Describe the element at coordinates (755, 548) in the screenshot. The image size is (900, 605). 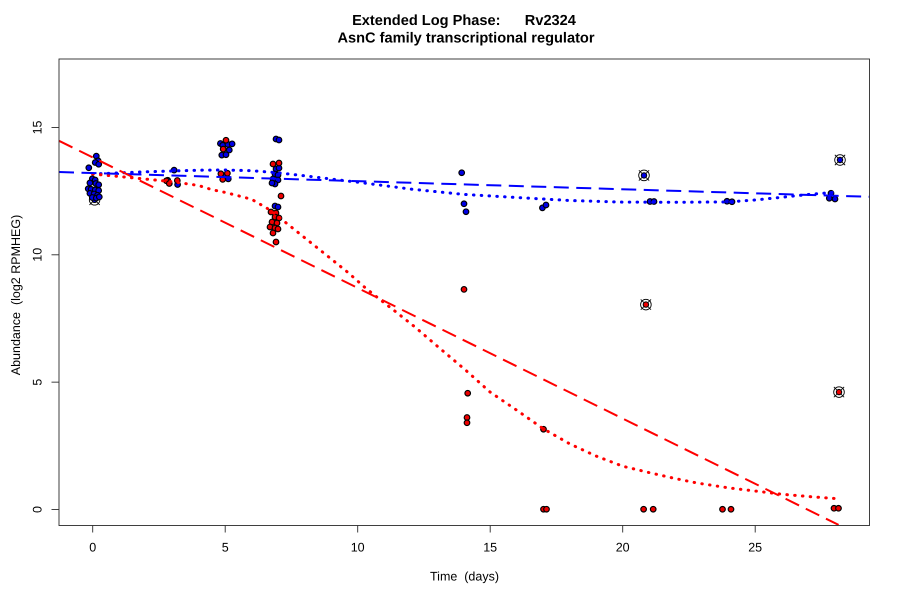
I see `svg-text: 25` at that location.